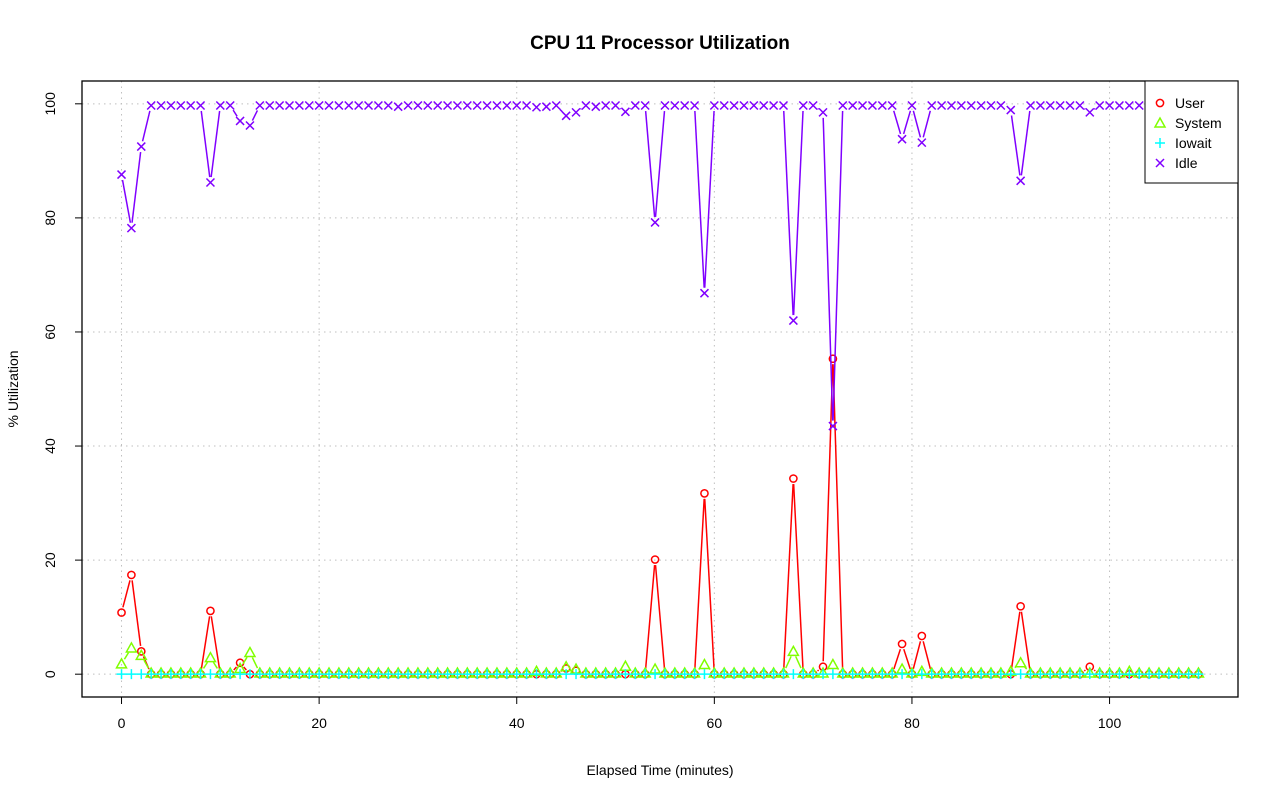  Describe the element at coordinates (50, 104) in the screenshot. I see `y-tick-label: 100` at that location.